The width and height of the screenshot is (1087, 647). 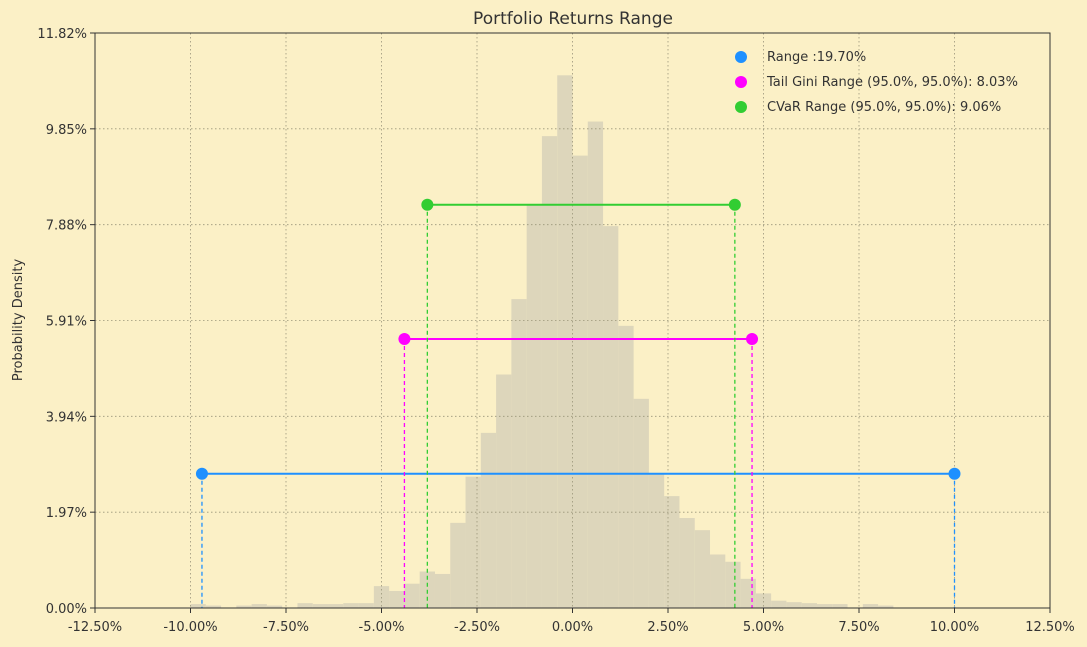 What do you see at coordinates (1050, 627) in the screenshot?
I see `x-tick-label: 12.50%` at bounding box center [1050, 627].